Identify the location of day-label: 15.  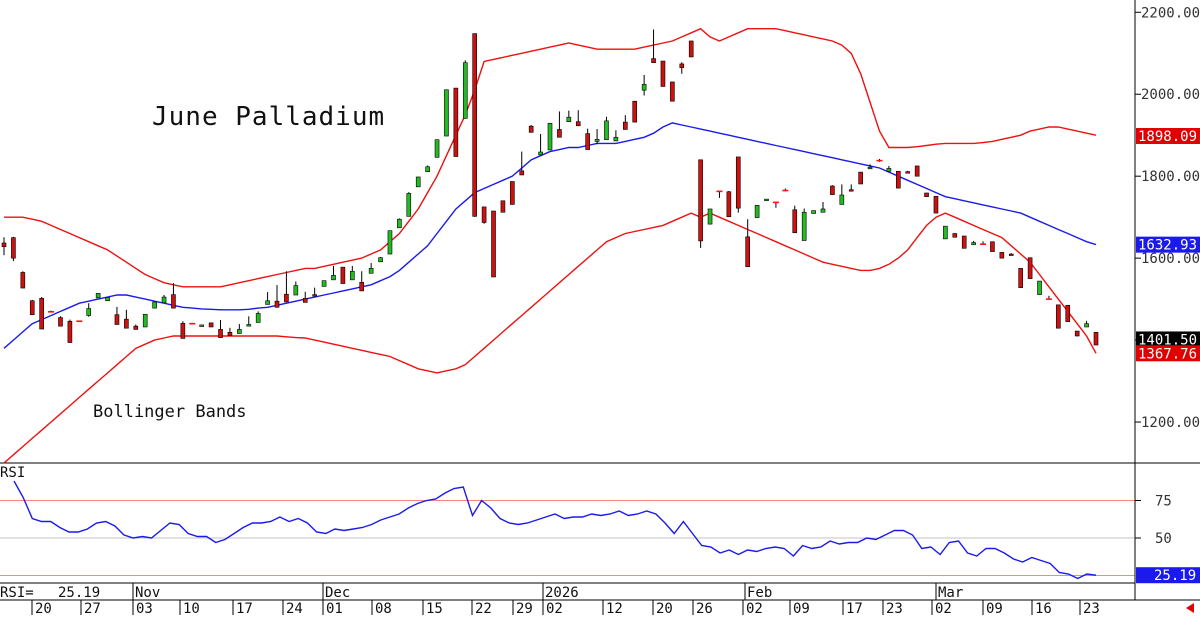
(434, 608).